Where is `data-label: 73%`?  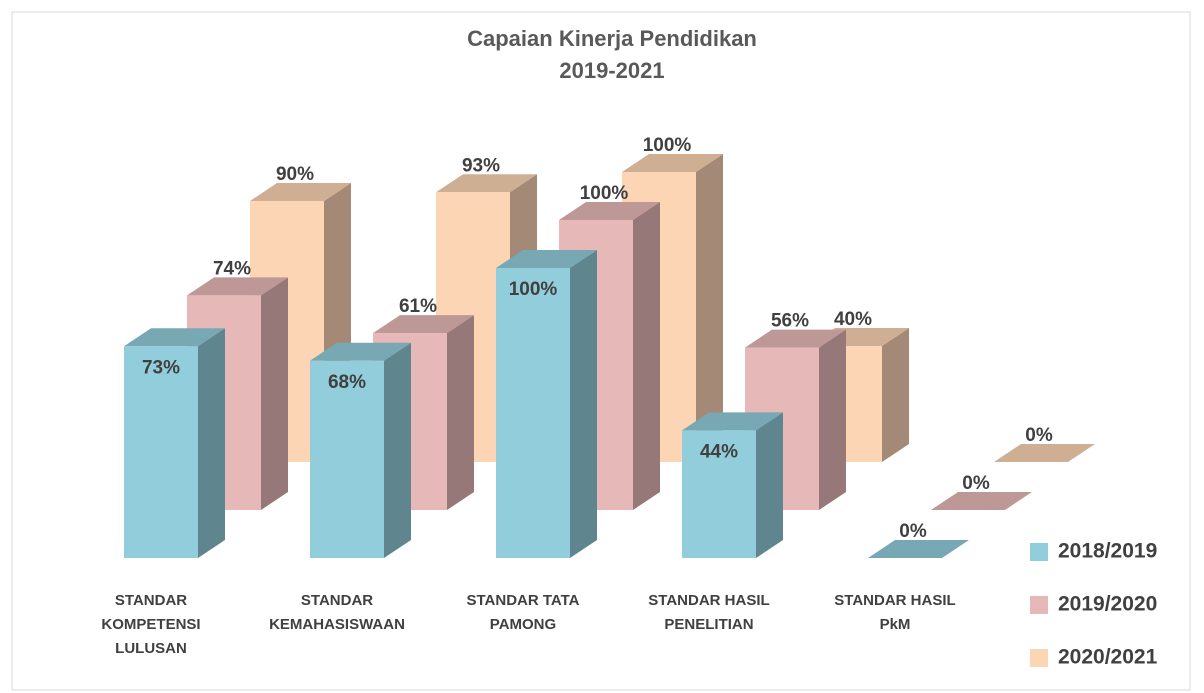
data-label: 73% is located at coordinates (161, 367).